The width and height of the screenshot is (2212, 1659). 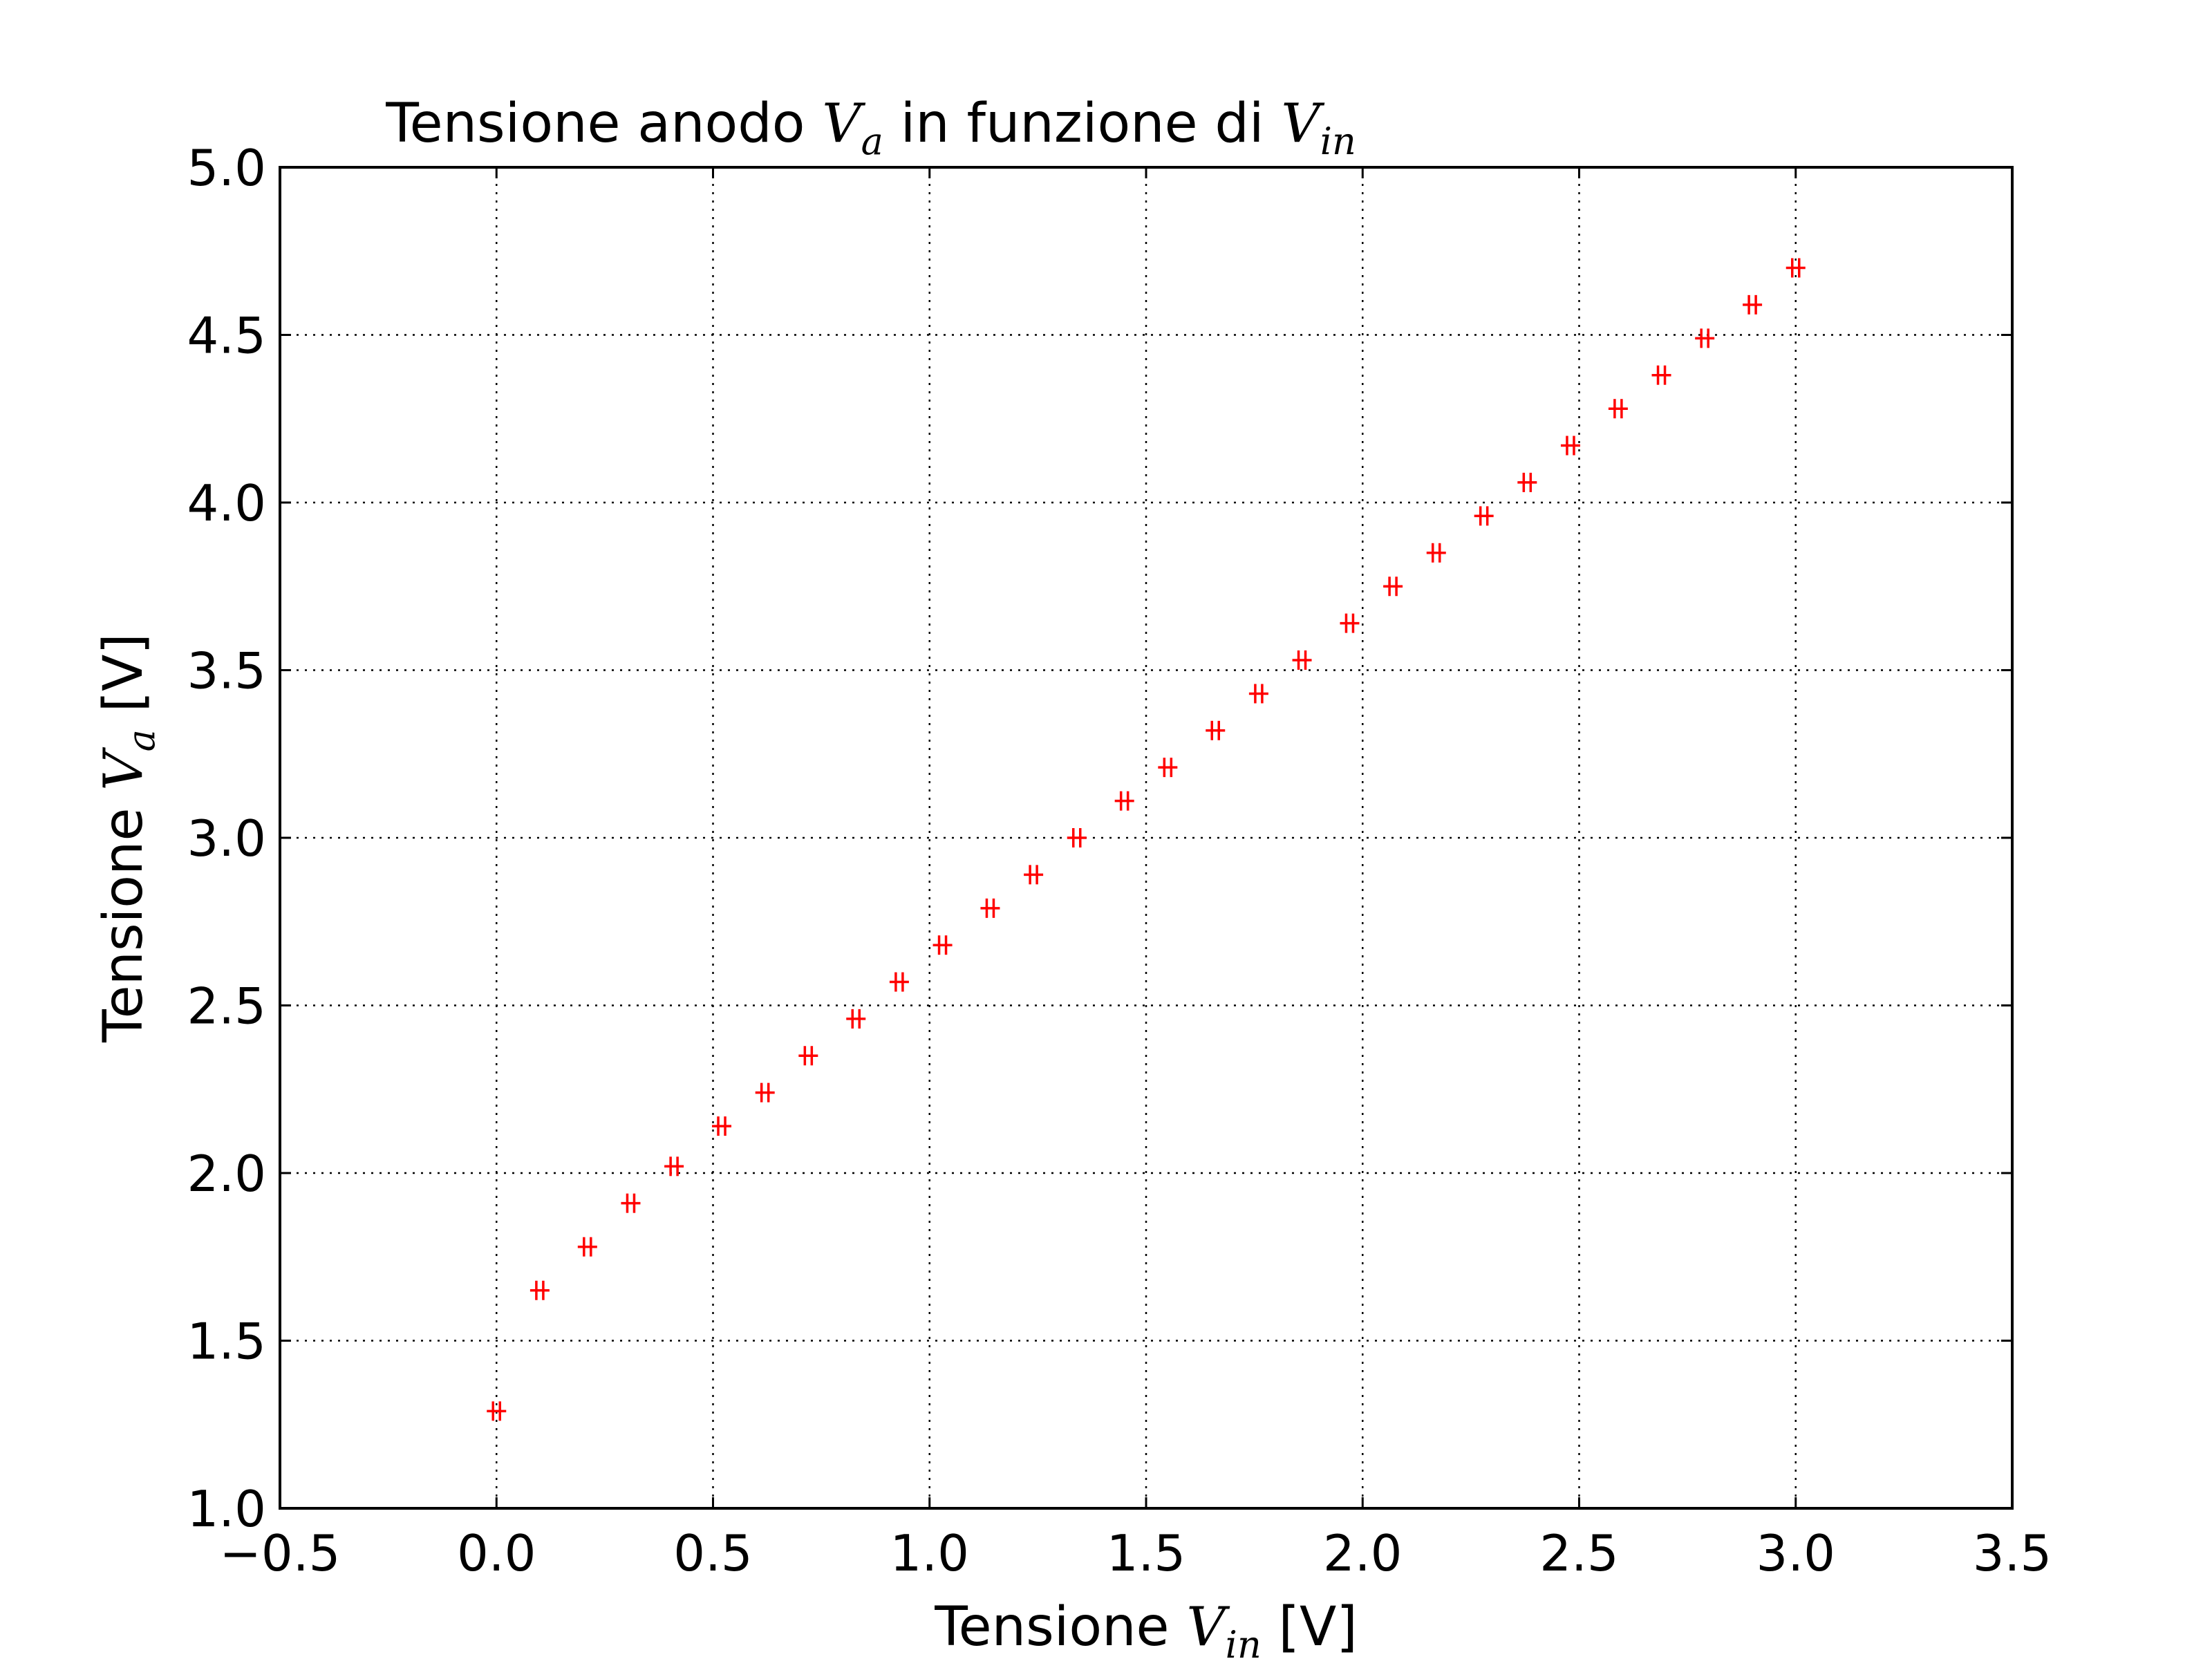 What do you see at coordinates (871, 128) in the screenshot?
I see `chart-title: Tensione anodo Va in funzione di Vin` at bounding box center [871, 128].